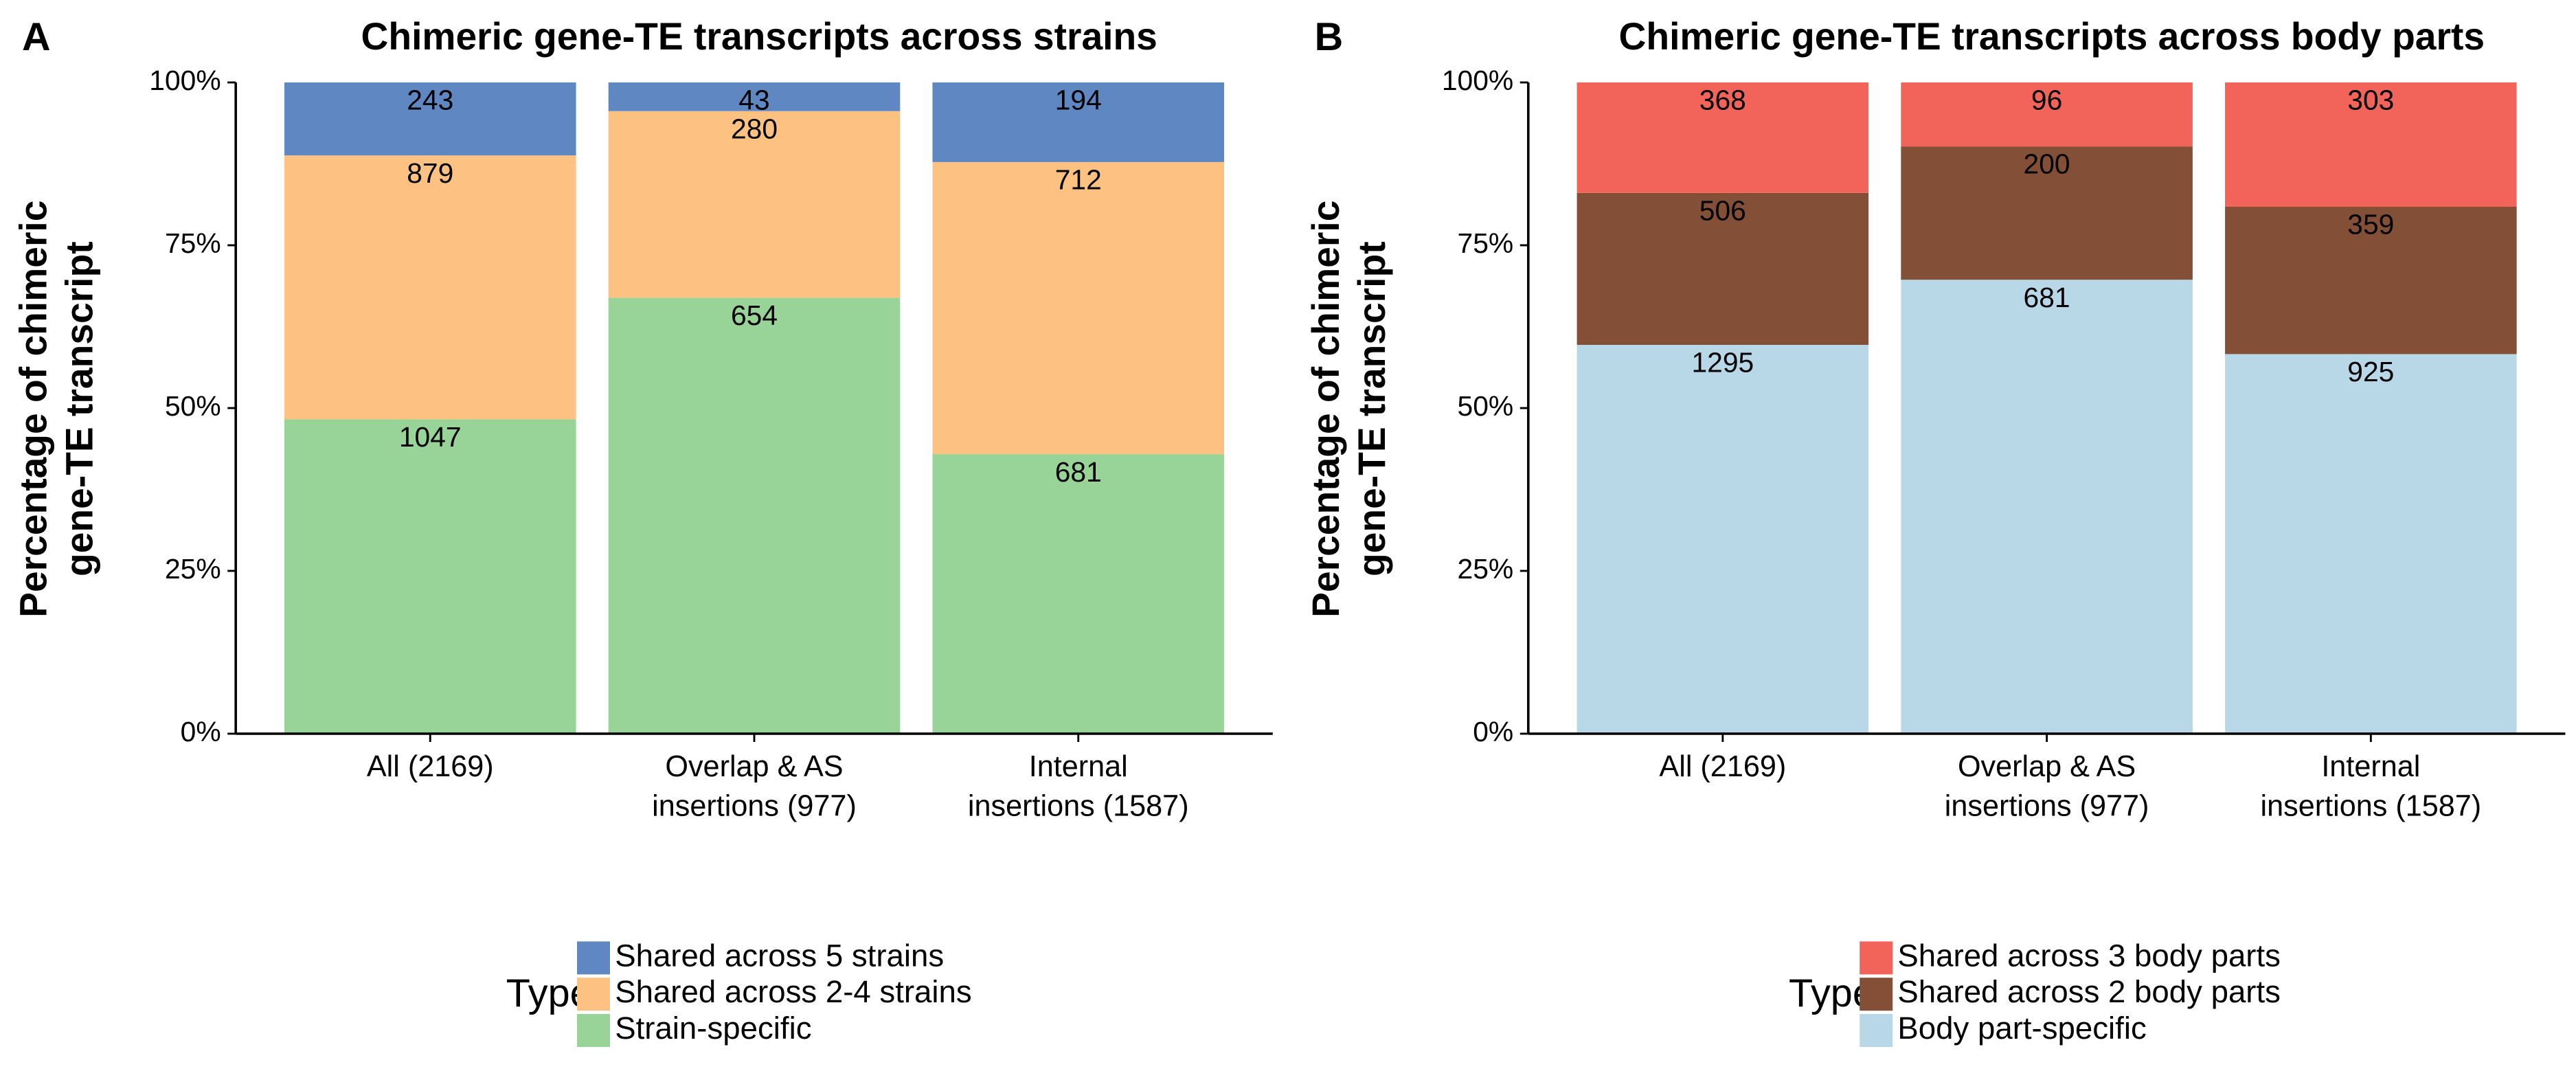 This screenshot has width=2576, height=1082. Describe the element at coordinates (779, 956) in the screenshot. I see `legend-label: Shared across 5 strains` at that location.